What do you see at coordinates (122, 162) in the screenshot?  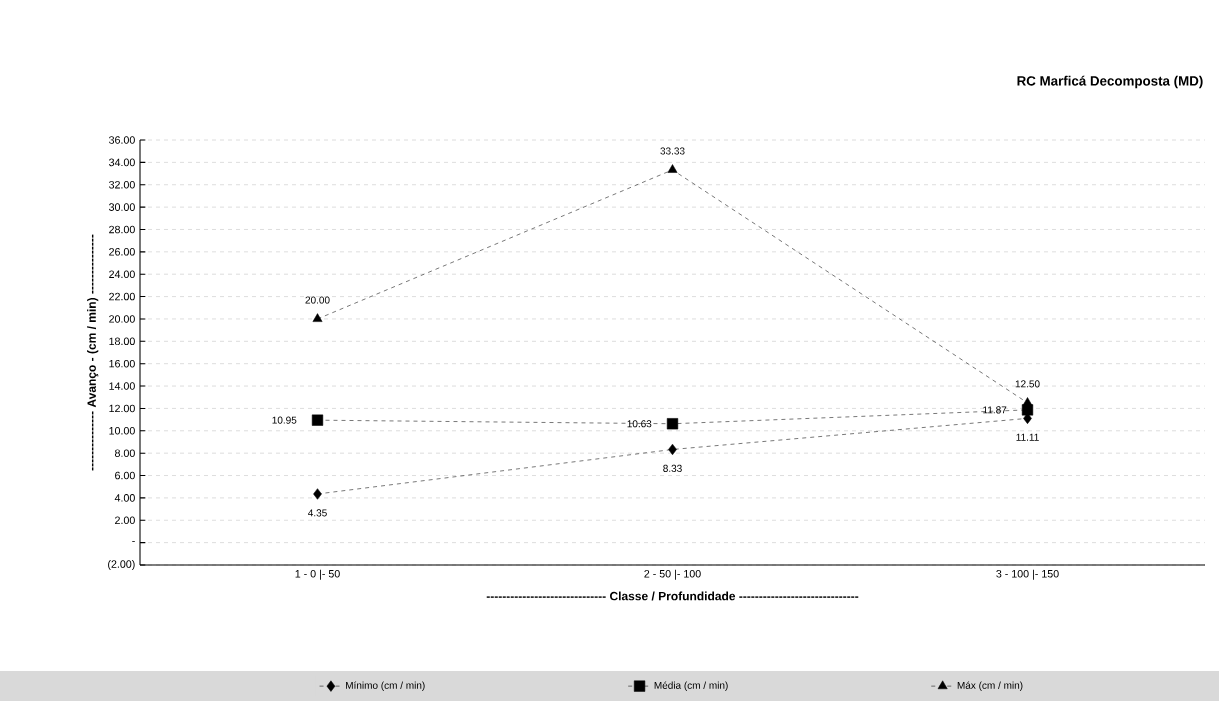 I see `y-tick-label: 34.00` at bounding box center [122, 162].